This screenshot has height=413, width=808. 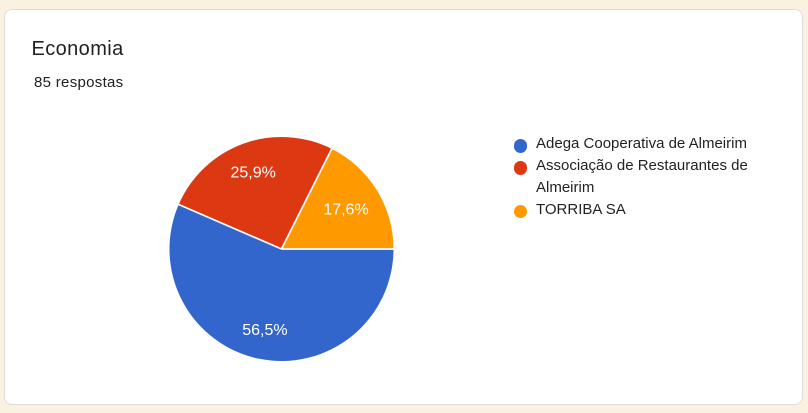 I want to click on svg-text: 56,5%, so click(x=264, y=330).